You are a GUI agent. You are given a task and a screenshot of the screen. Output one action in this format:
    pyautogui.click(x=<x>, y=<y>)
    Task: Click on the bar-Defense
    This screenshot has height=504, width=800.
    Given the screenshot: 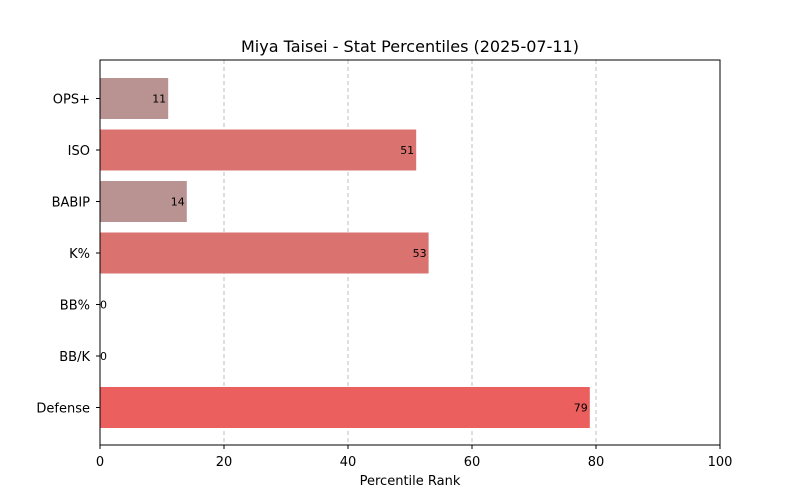 What is the action you would take?
    pyautogui.click(x=345, y=407)
    